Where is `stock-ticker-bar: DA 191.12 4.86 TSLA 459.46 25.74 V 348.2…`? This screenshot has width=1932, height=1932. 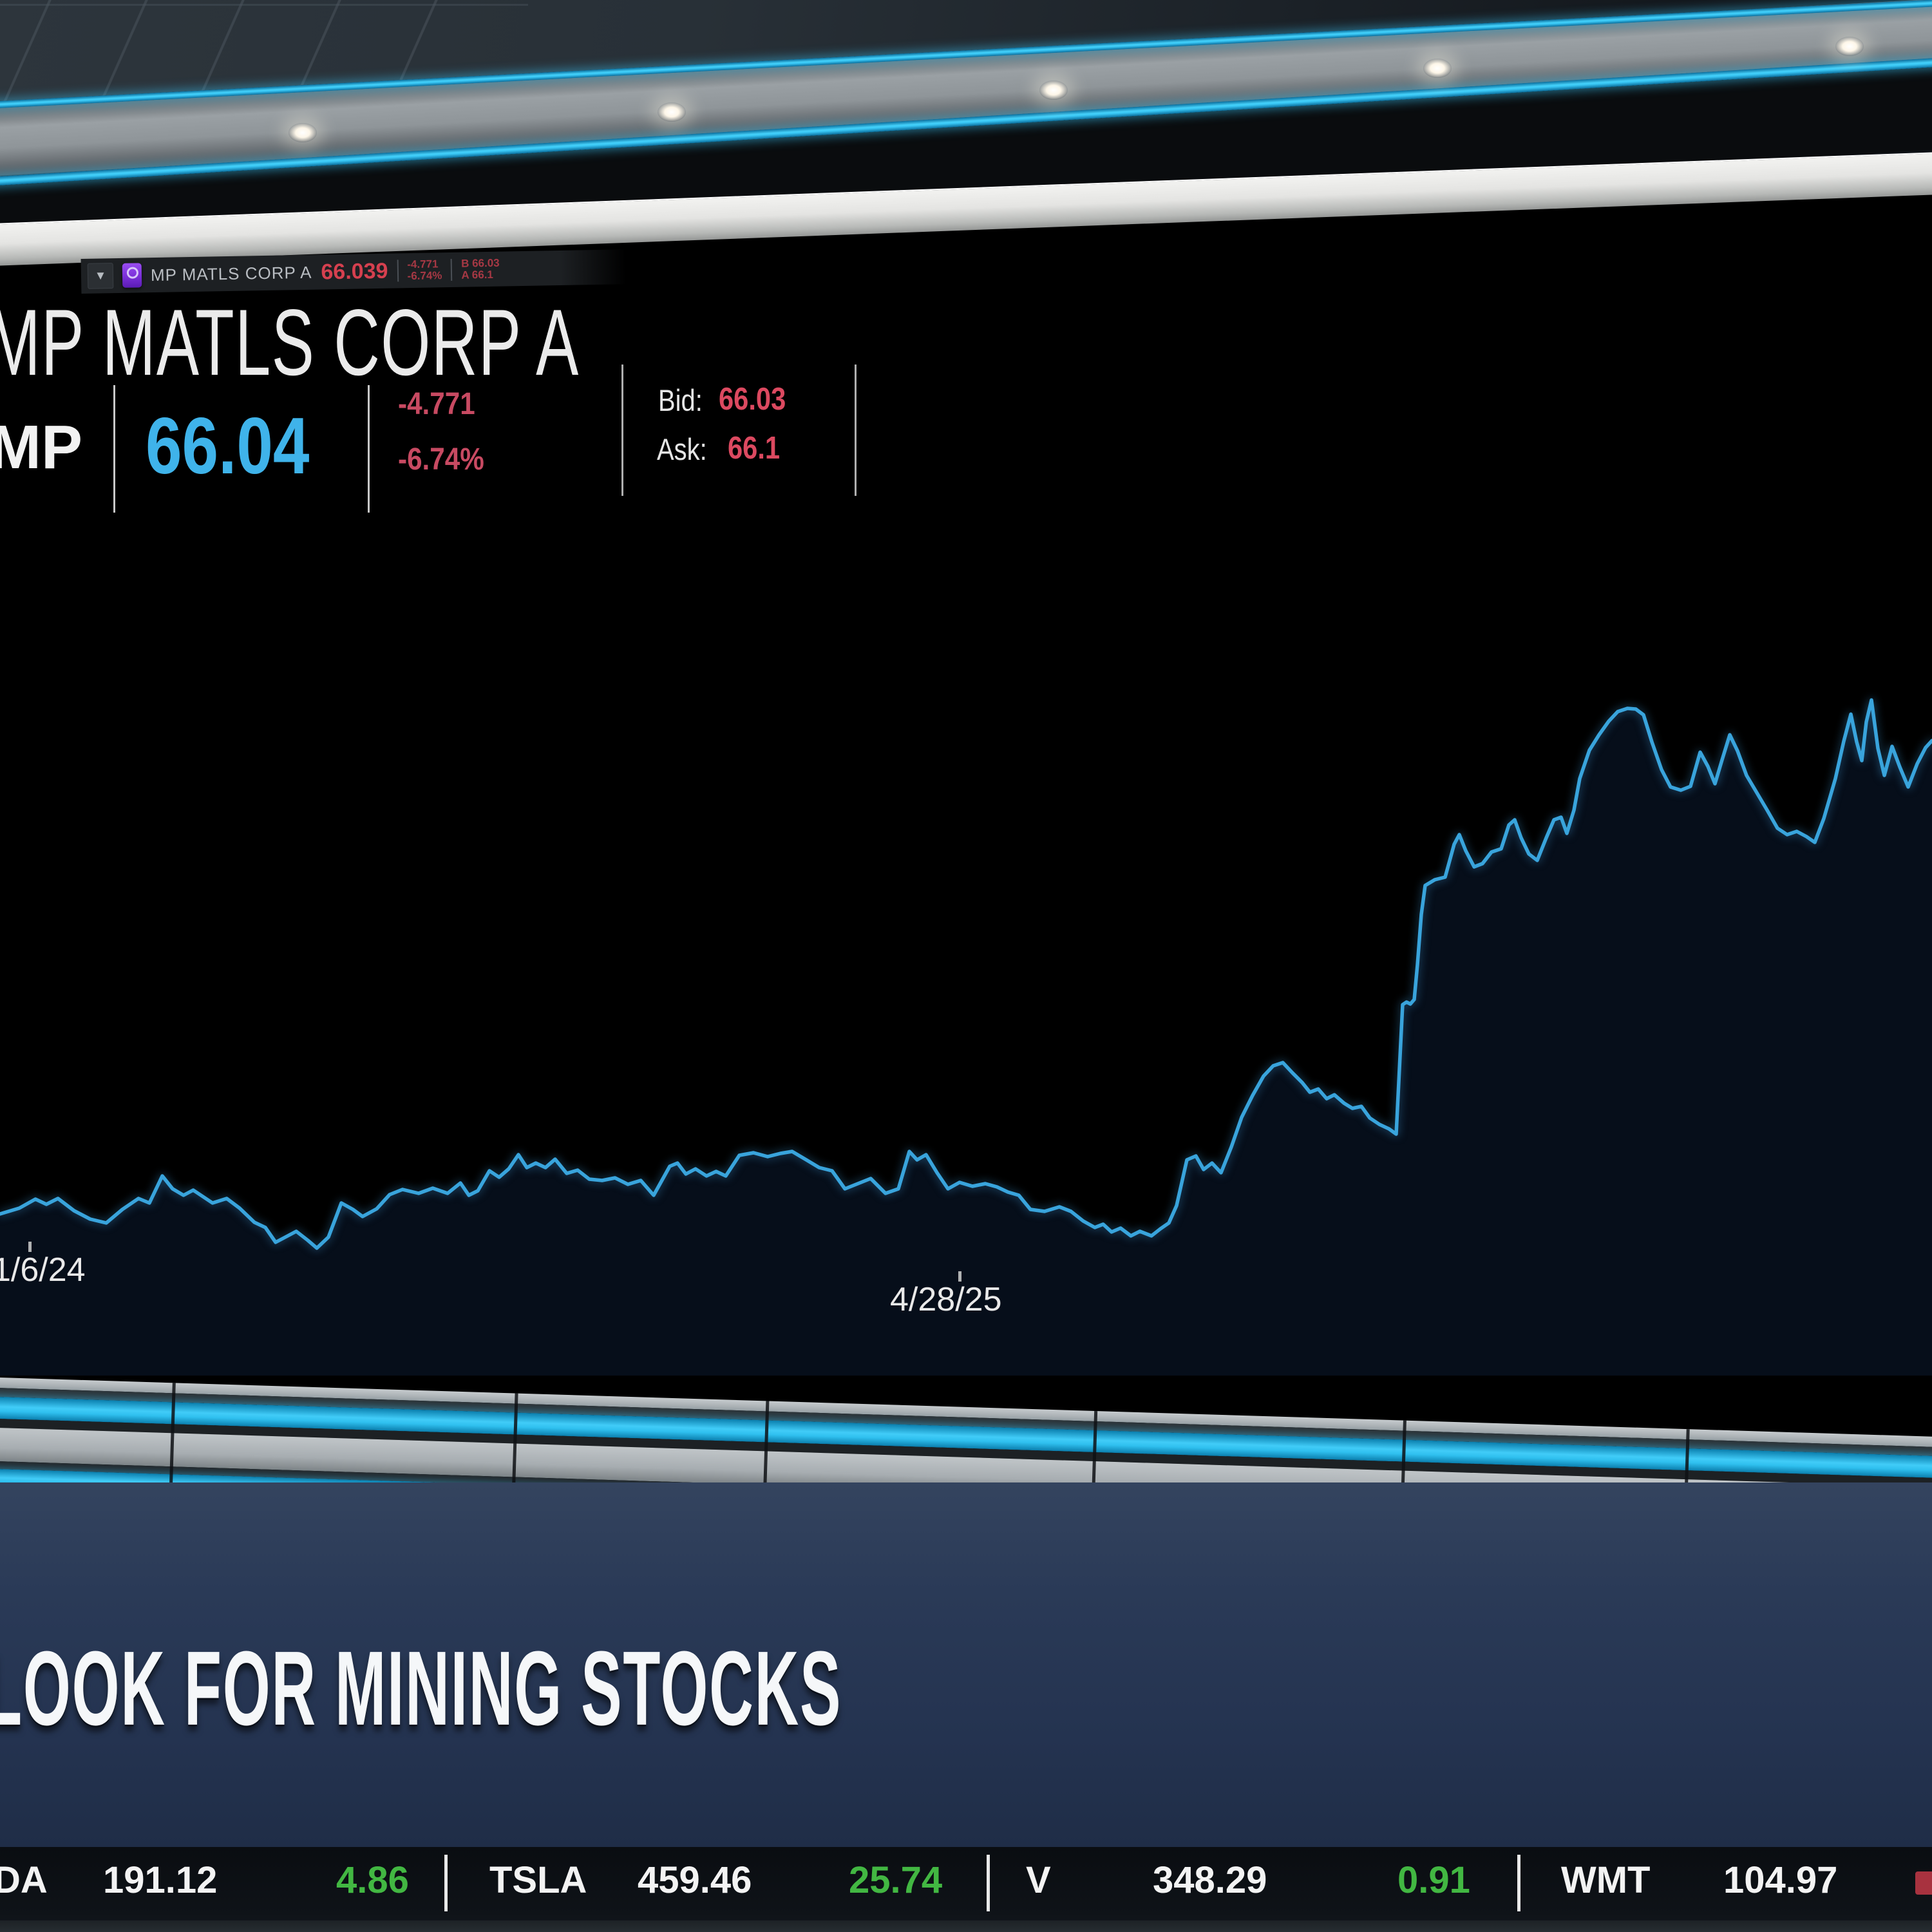
stock-ticker-bar: DA 191.12 4.86 TSLA 459.46 25.74 V 348.2… is located at coordinates (966, 1890).